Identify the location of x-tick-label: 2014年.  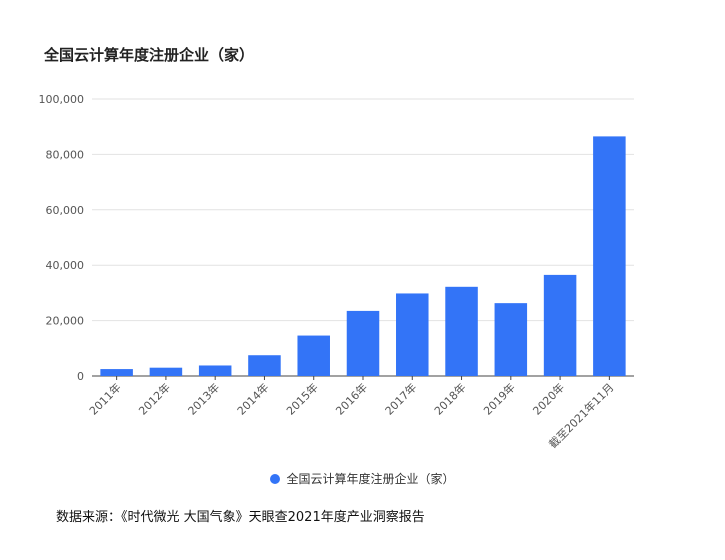
(252, 398).